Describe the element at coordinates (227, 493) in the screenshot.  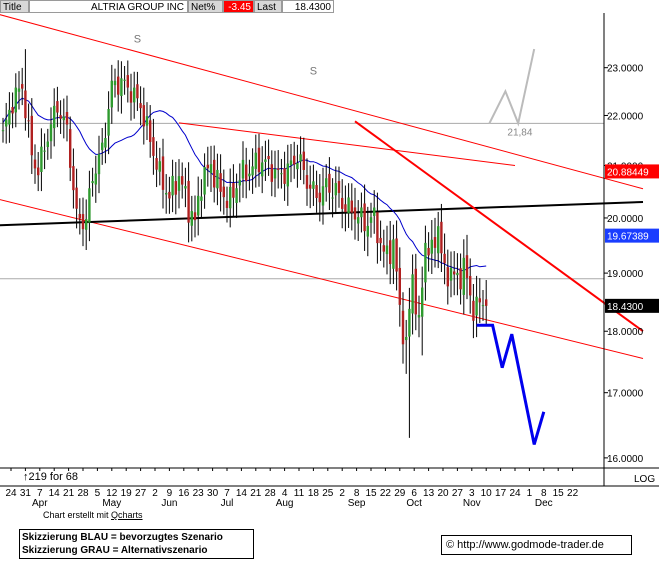
I see `x-tick-label: 7` at that location.